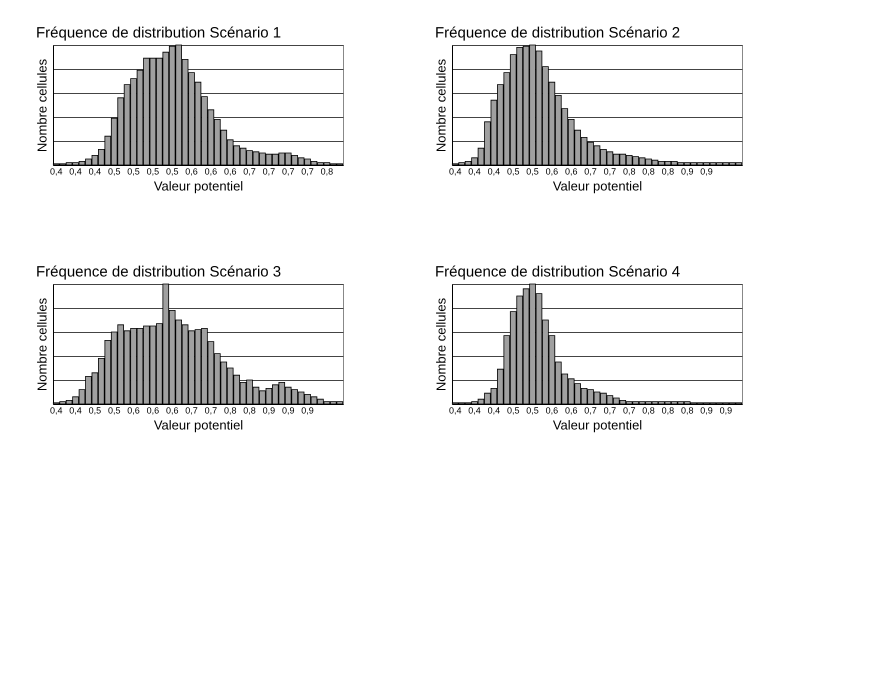 This screenshot has width=883, height=673. What do you see at coordinates (159, 33) in the screenshot?
I see `chart-title: Fréquence de distribution Scénario 1` at bounding box center [159, 33].